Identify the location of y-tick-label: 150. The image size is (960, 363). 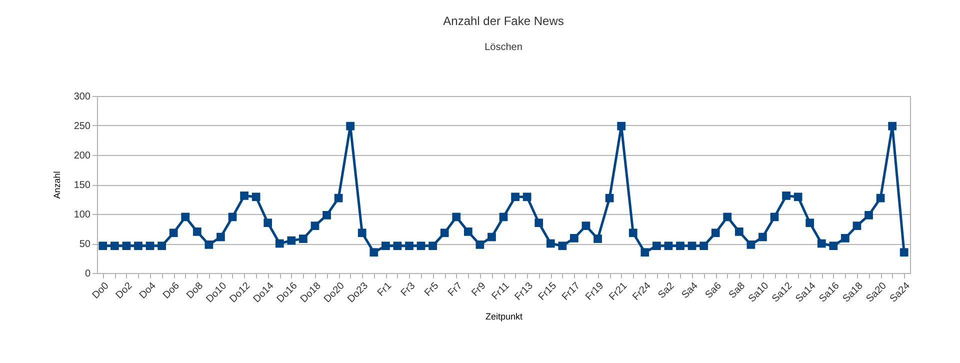
(82, 185).